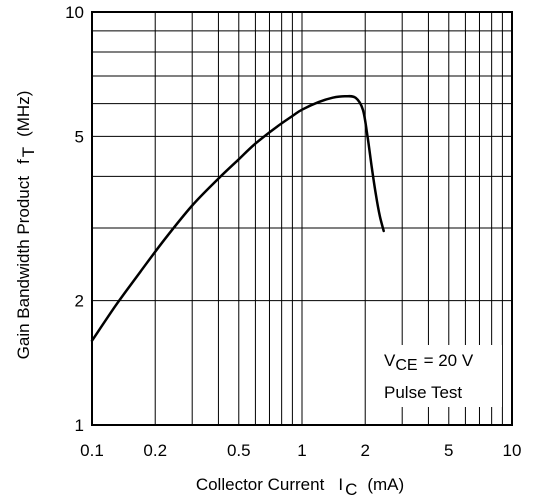 The image size is (542, 500). What do you see at coordinates (364, 450) in the screenshot?
I see `x-tick-label: 2` at bounding box center [364, 450].